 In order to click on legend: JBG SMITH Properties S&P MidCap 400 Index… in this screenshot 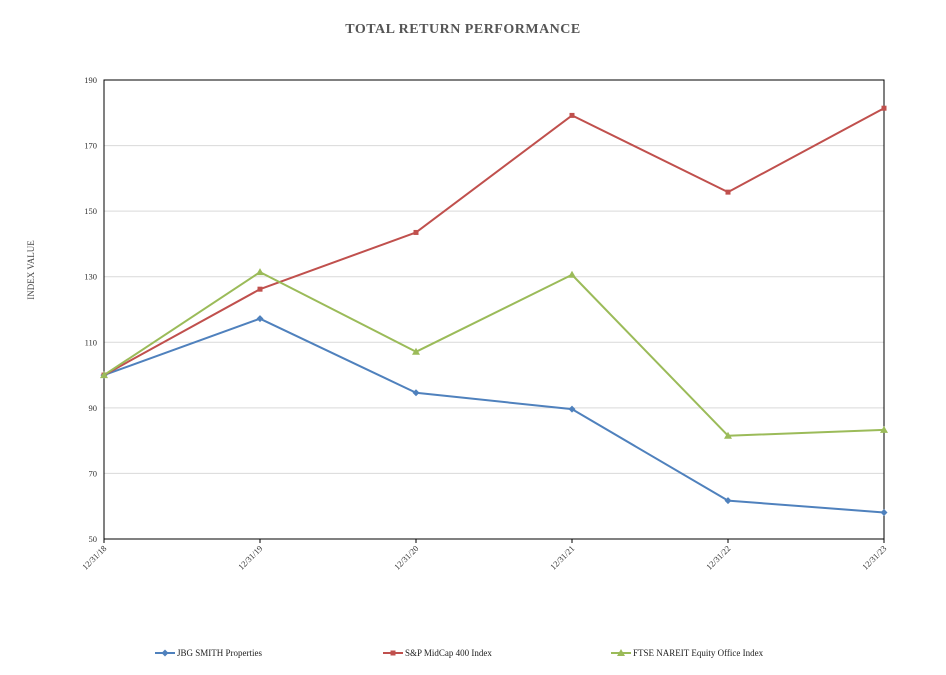, I will do `click(473, 657)`.